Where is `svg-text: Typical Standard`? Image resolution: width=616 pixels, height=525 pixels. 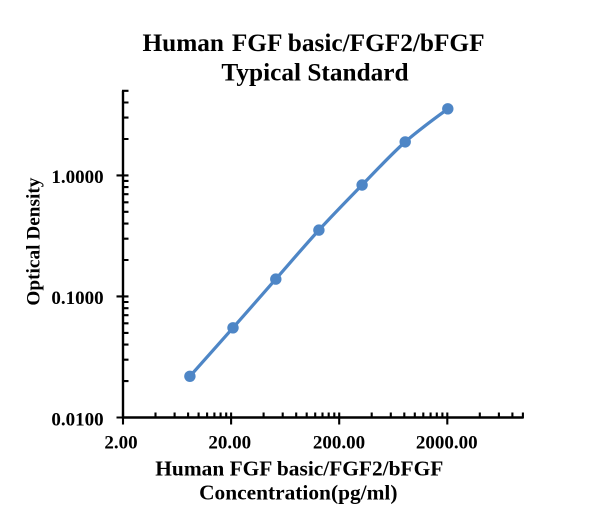 svg-text: Typical Standard is located at coordinates (314, 72).